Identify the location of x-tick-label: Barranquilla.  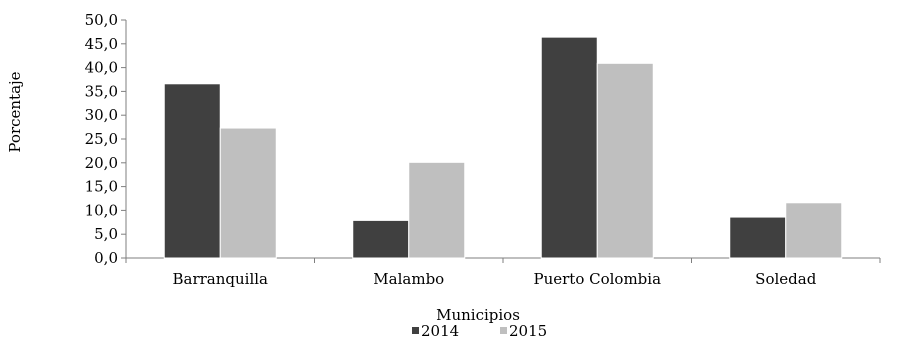
(220, 279).